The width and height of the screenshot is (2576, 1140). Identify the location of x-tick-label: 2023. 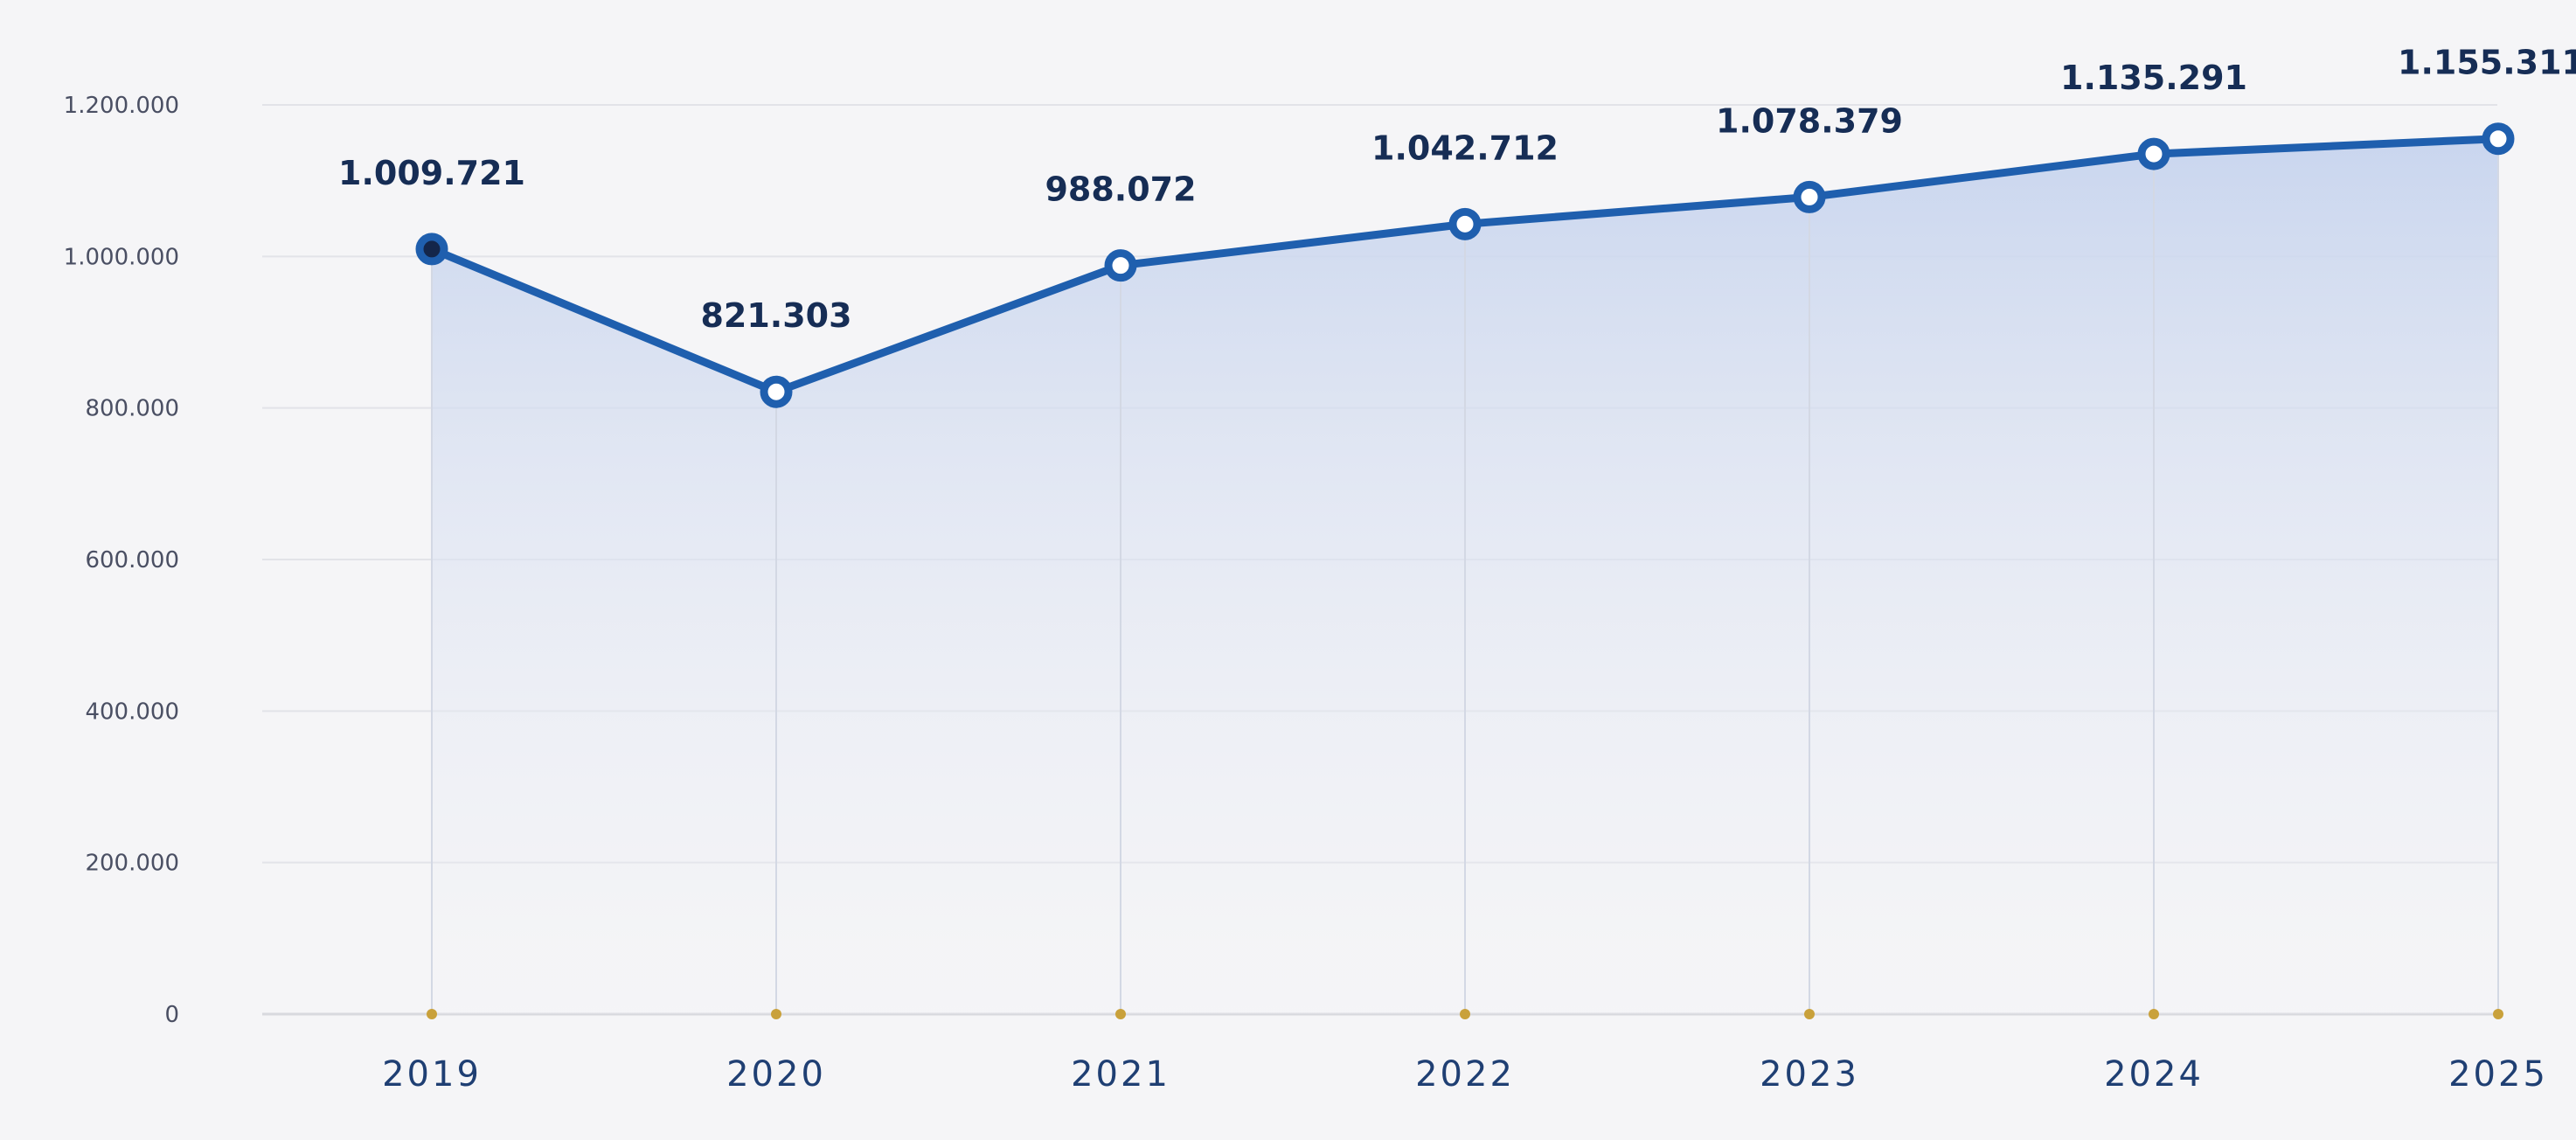
(1810, 1074).